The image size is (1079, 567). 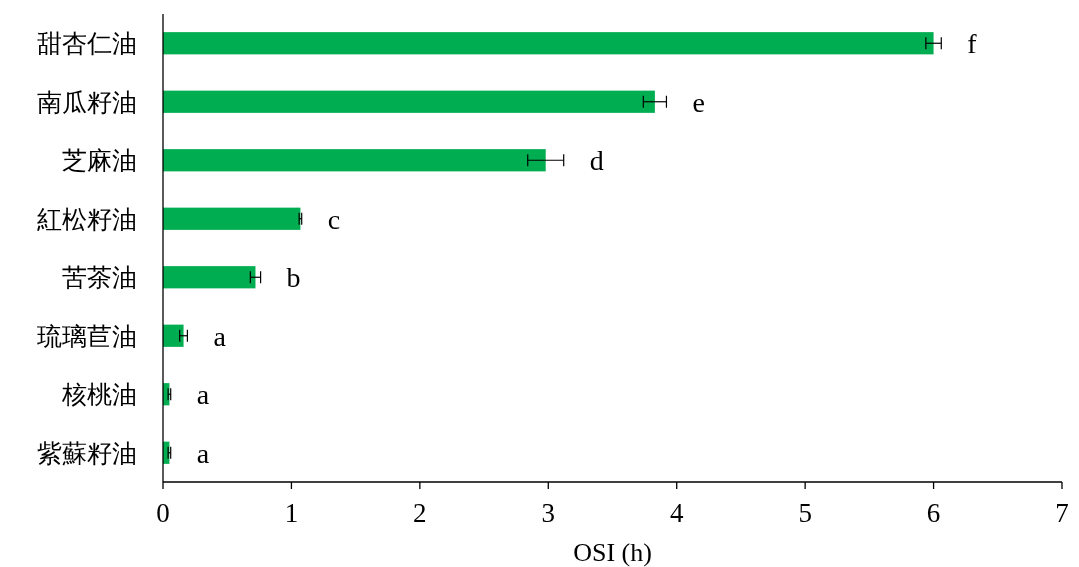 What do you see at coordinates (1062, 513) in the screenshot?
I see `x-tick-label: 7` at bounding box center [1062, 513].